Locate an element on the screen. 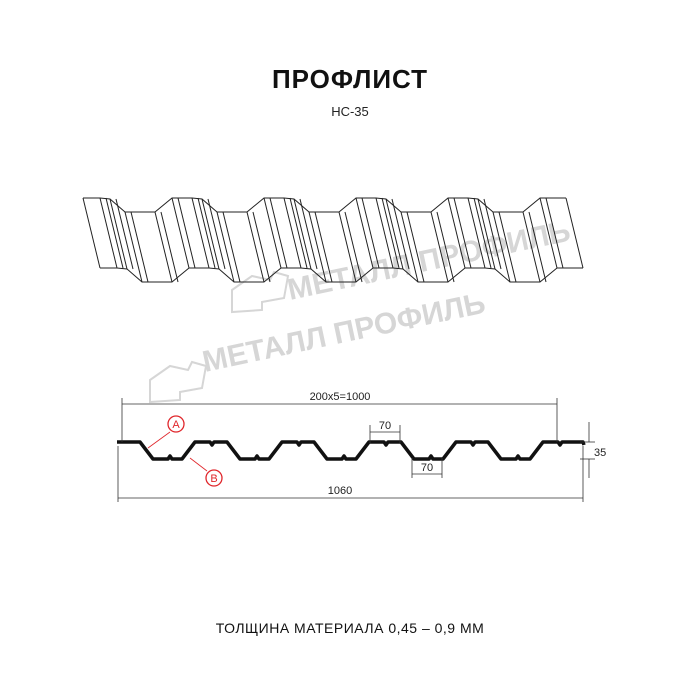  sheet-isometric-view is located at coordinates (333, 240).